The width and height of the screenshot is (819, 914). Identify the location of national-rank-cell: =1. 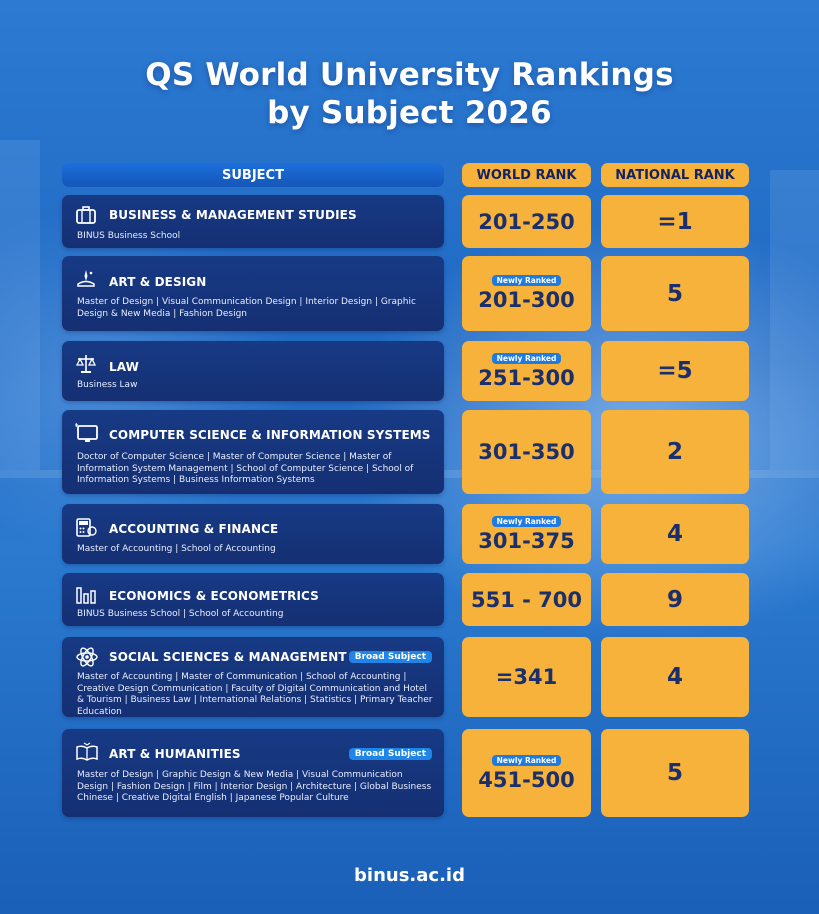
(675, 221).